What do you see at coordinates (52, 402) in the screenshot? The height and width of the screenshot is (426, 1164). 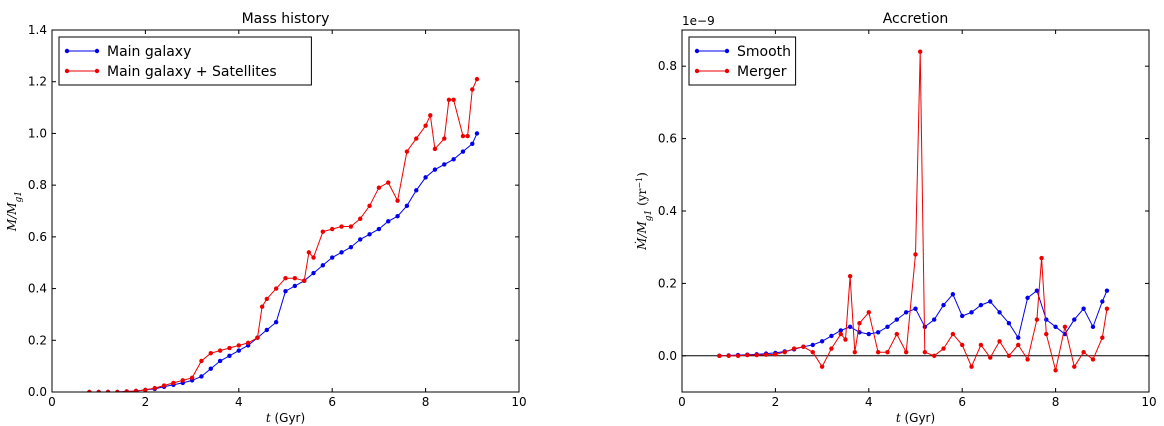 I see `x-tick-label: 0` at bounding box center [52, 402].